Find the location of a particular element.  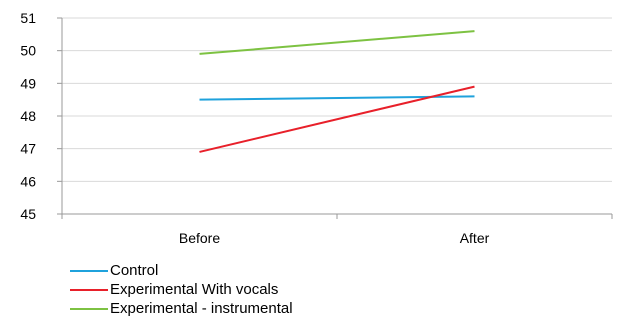

y-tick-label: 49 is located at coordinates (28, 83).